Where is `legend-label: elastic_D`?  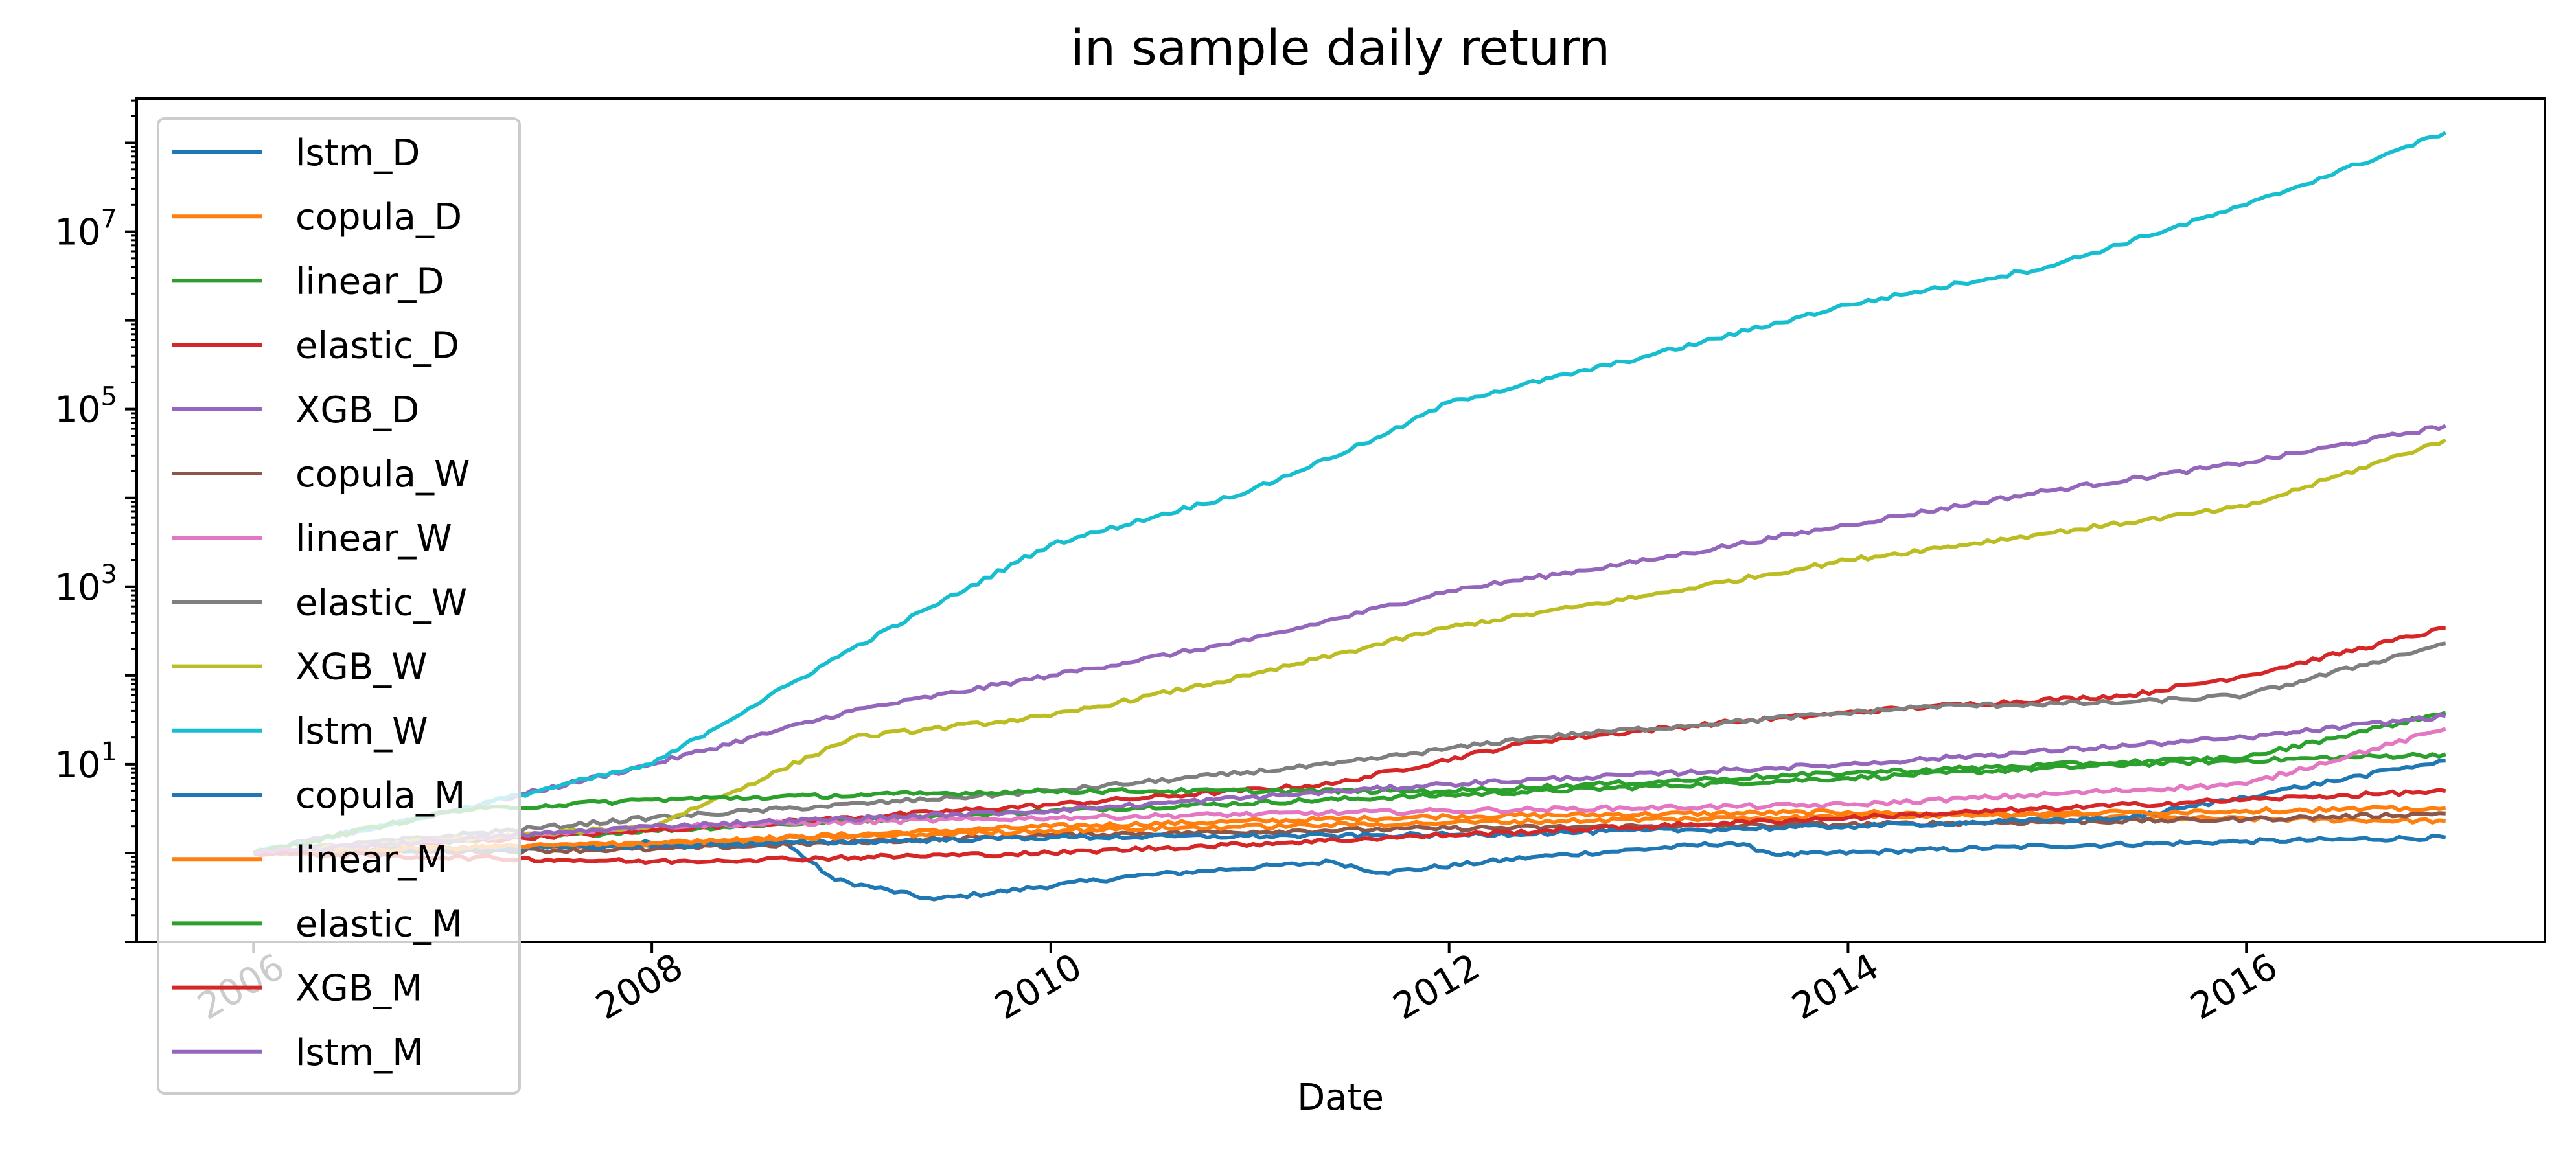
legend-label: elastic_D is located at coordinates (377, 346).